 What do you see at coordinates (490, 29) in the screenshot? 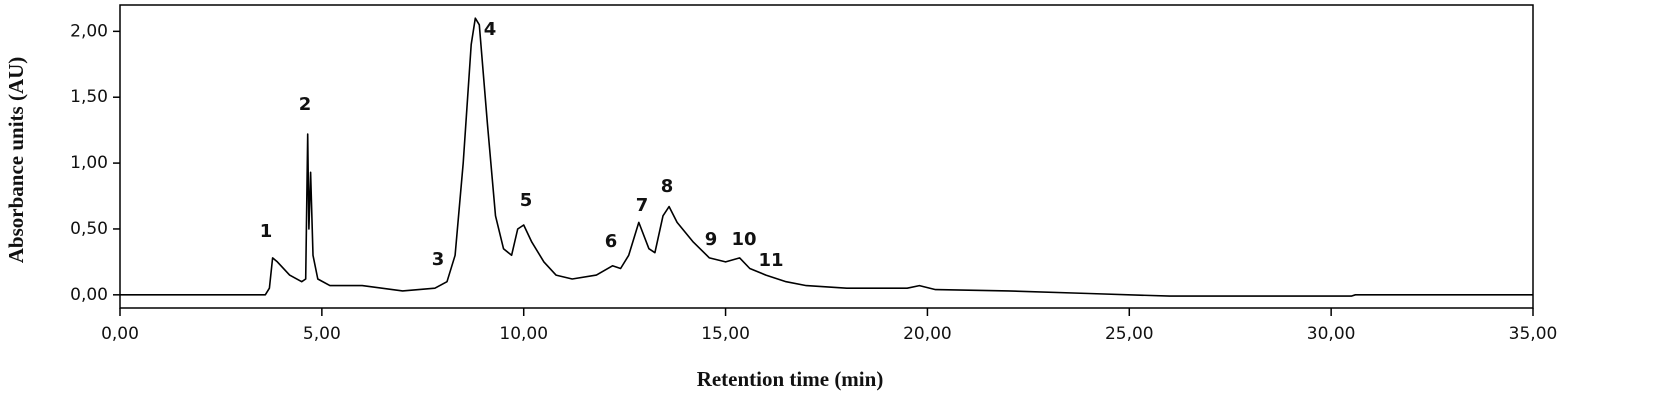
I see `peak-label: 4` at bounding box center [490, 29].